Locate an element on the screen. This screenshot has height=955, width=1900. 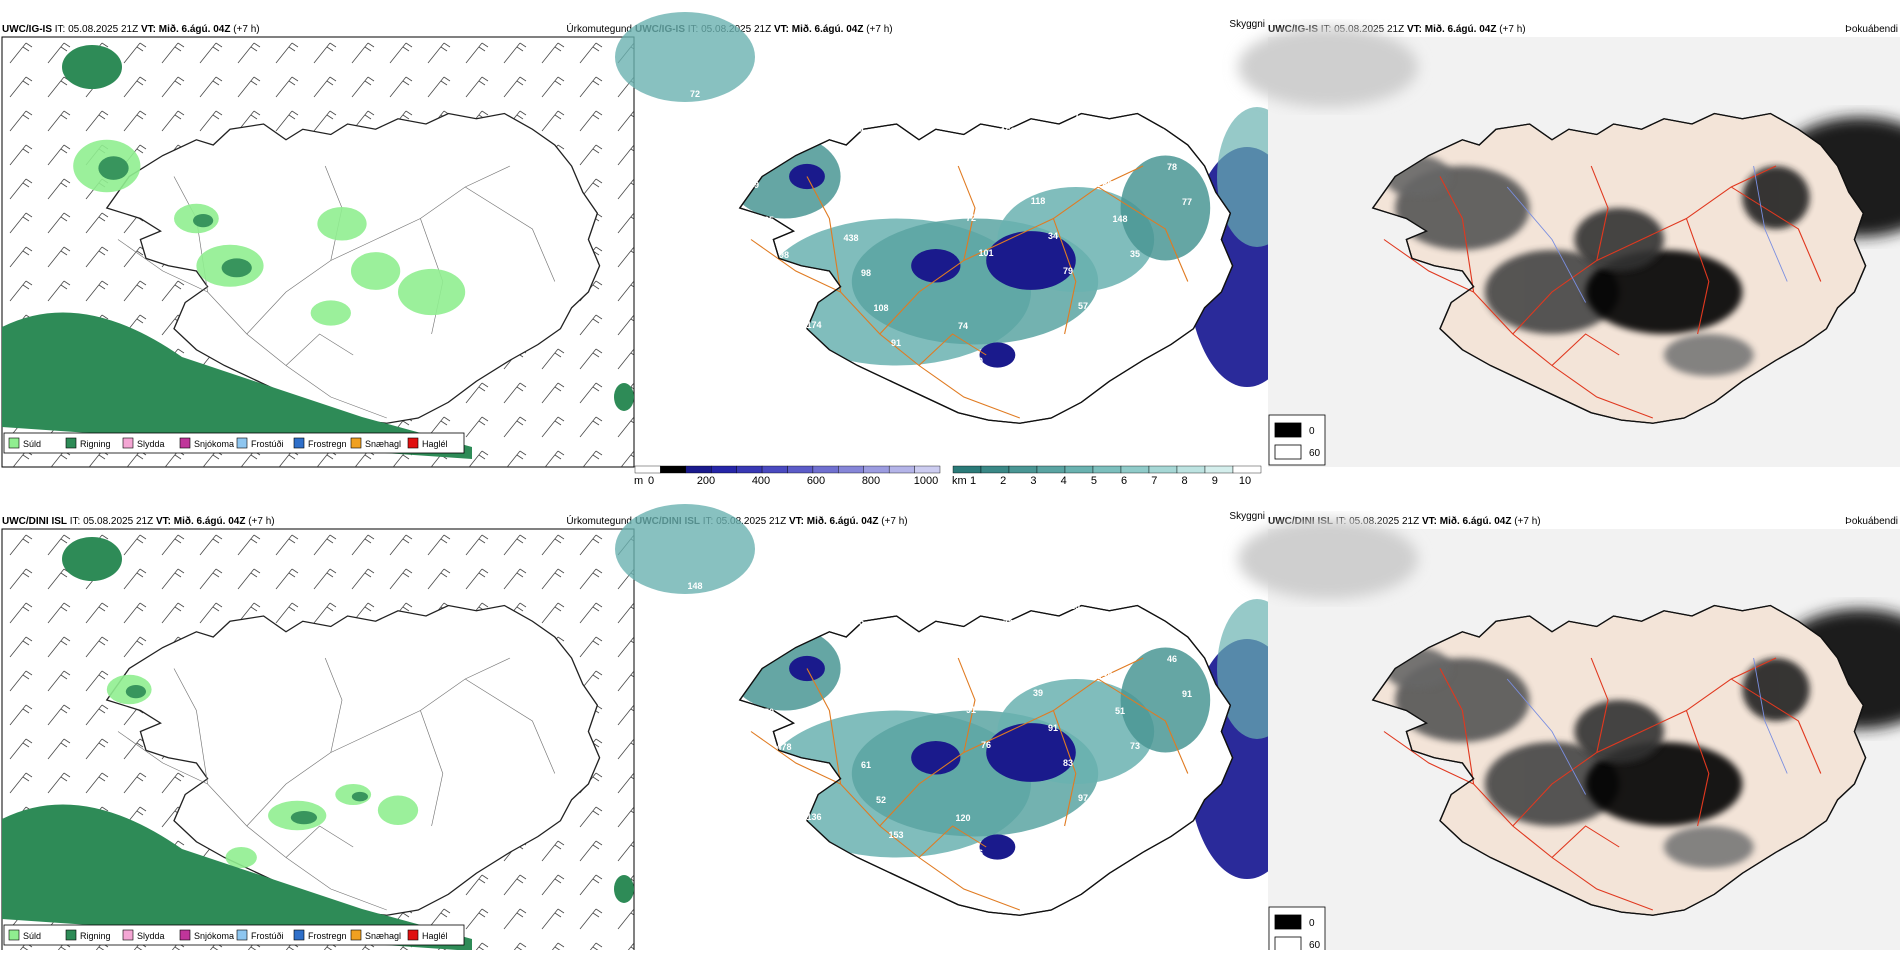
cloud-base-label: 48 is located at coordinates (1023, 658).